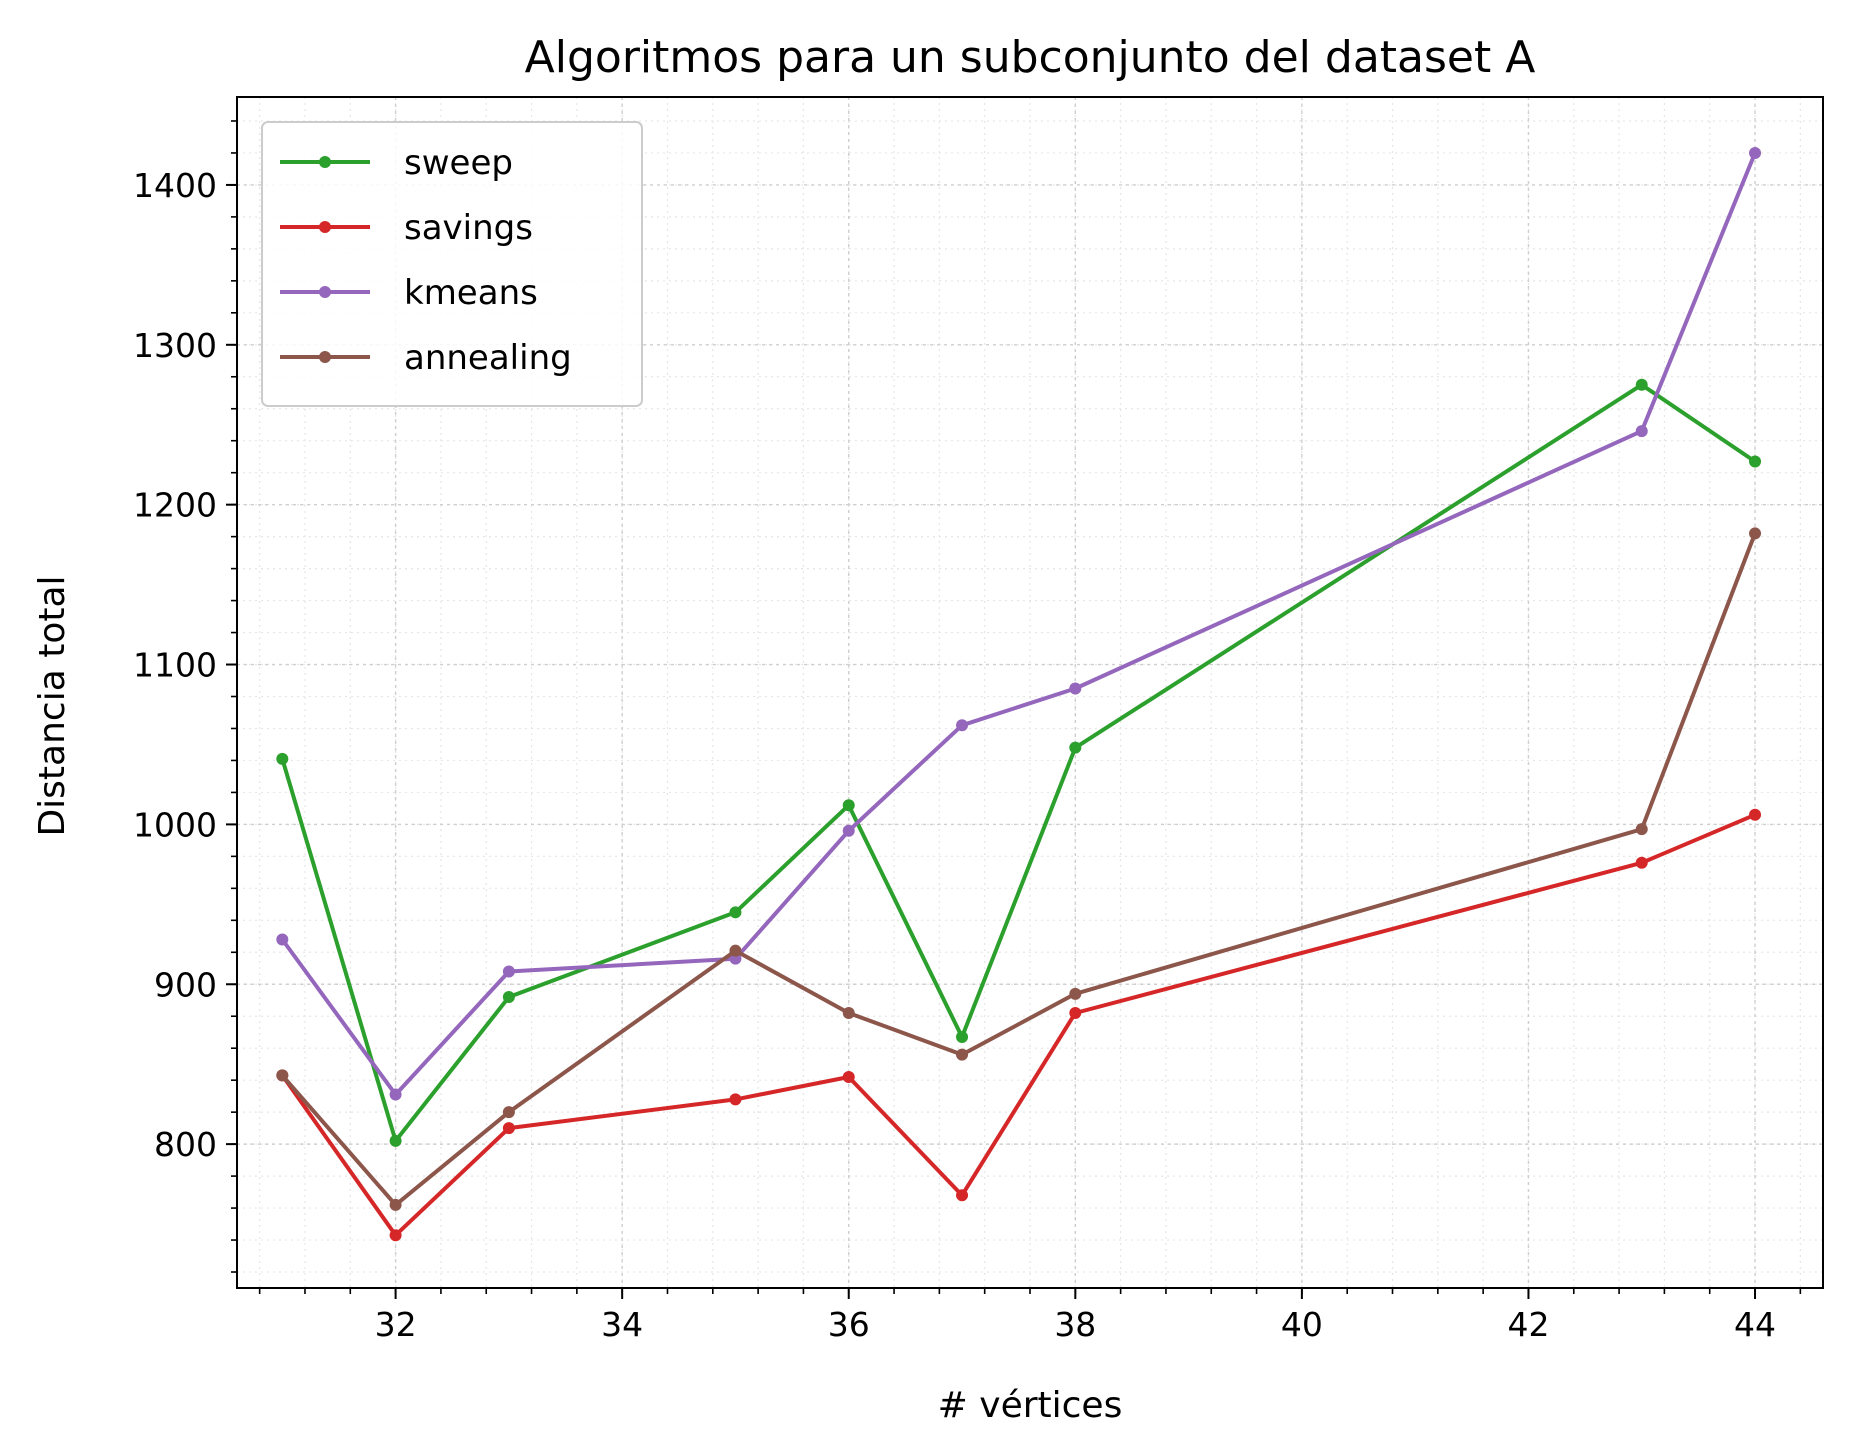  Describe the element at coordinates (185, 1144) in the screenshot. I see `y-tick-label: 800` at that location.